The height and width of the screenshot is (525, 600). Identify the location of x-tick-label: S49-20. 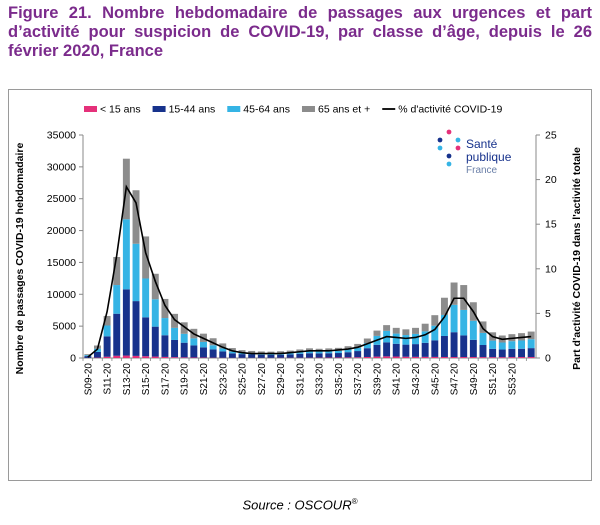
(474, 379).